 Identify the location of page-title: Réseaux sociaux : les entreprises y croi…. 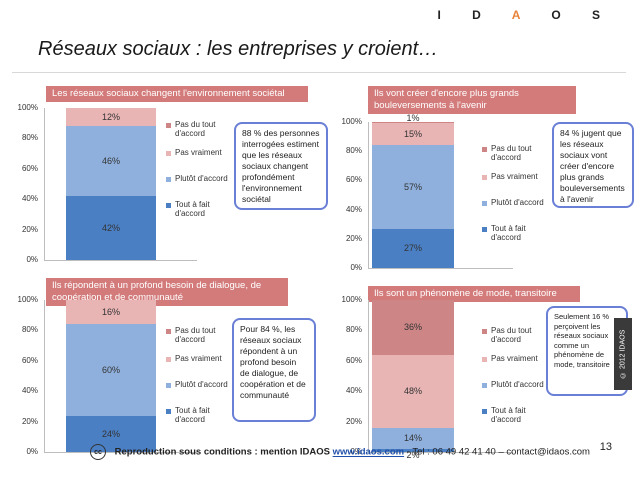
(238, 49).